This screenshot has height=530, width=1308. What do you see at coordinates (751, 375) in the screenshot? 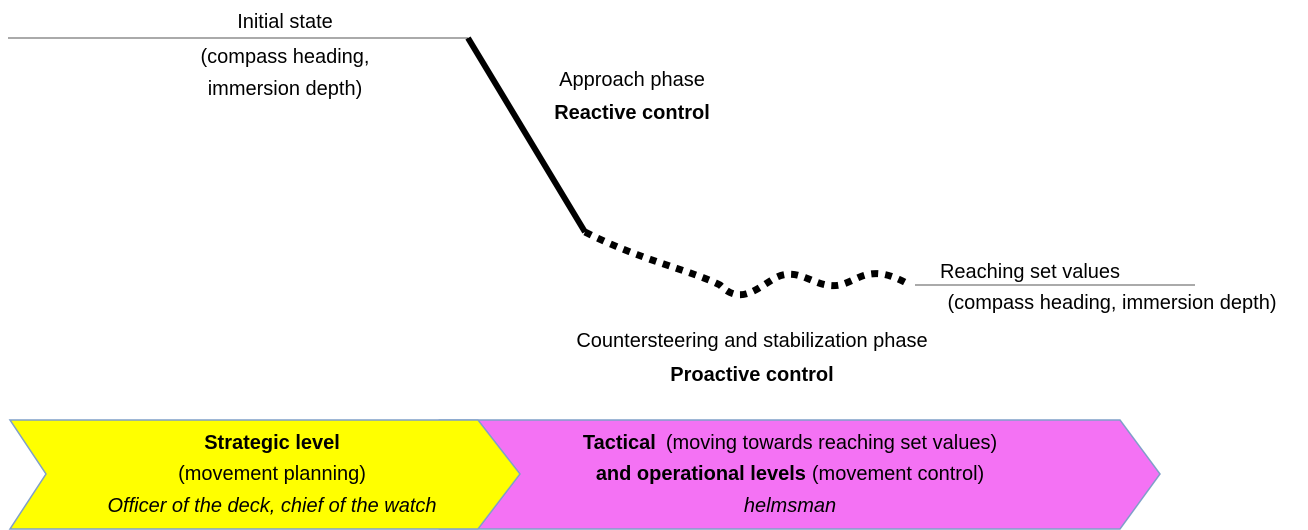
I see `stabilization-control: Proactive control` at bounding box center [751, 375].